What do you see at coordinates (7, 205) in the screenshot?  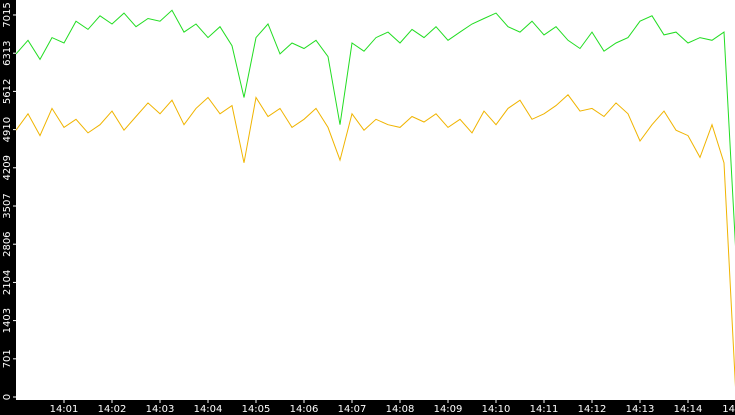 I see `y-tick-label: 3507` at bounding box center [7, 205].